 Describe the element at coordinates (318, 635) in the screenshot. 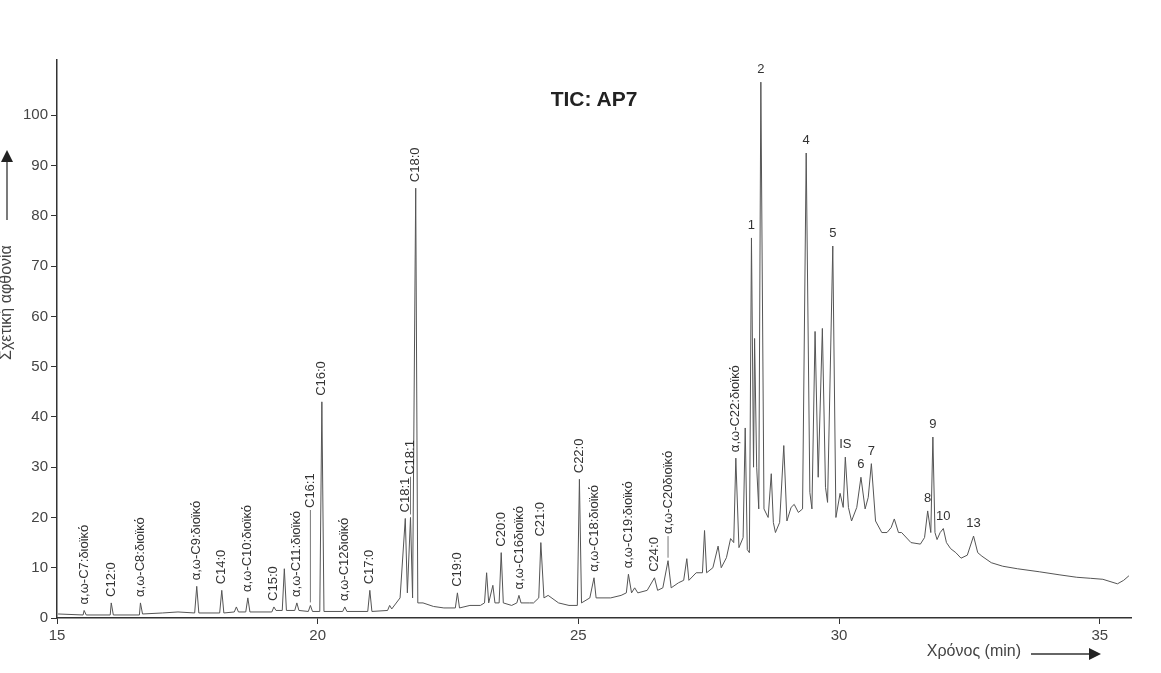

I see `x-tick-label: 20` at that location.